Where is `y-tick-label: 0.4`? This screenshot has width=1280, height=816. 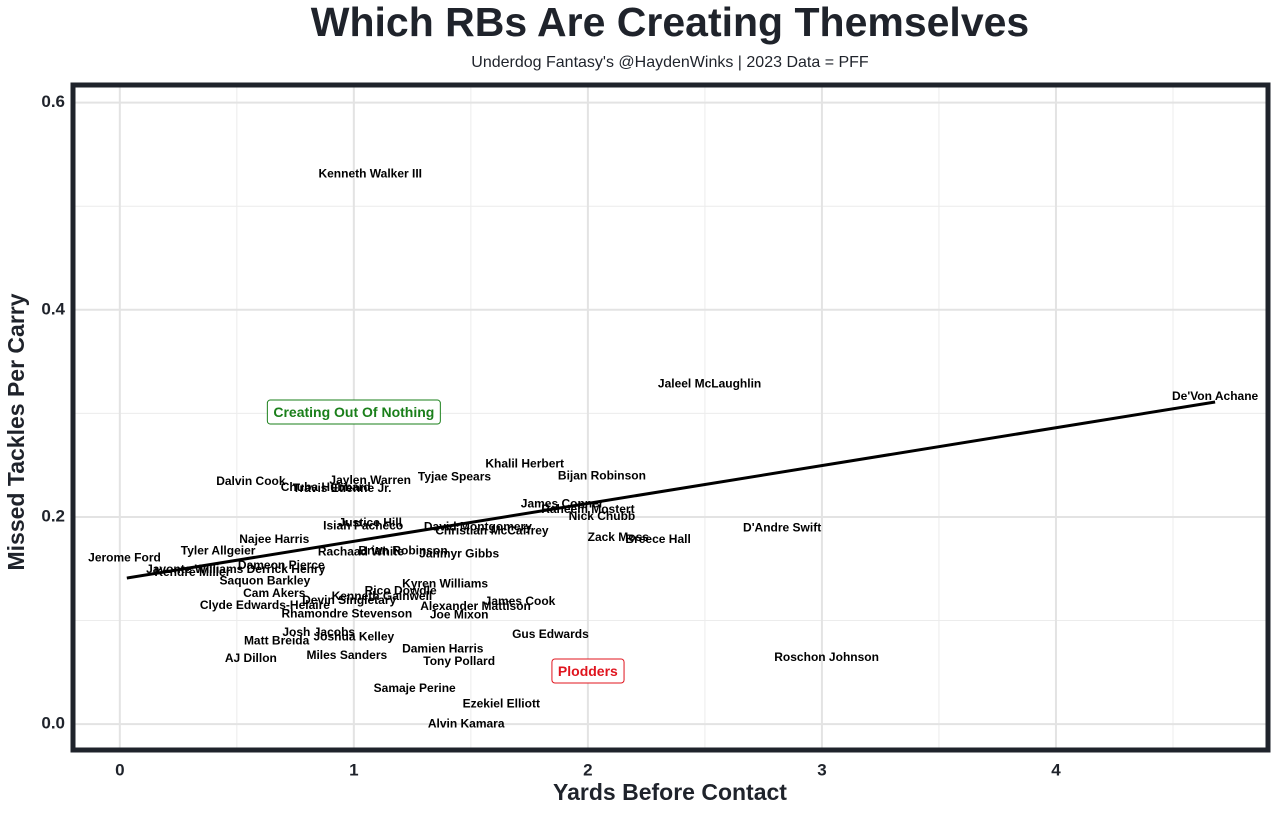 y-tick-label: 0.4 is located at coordinates (53, 308).